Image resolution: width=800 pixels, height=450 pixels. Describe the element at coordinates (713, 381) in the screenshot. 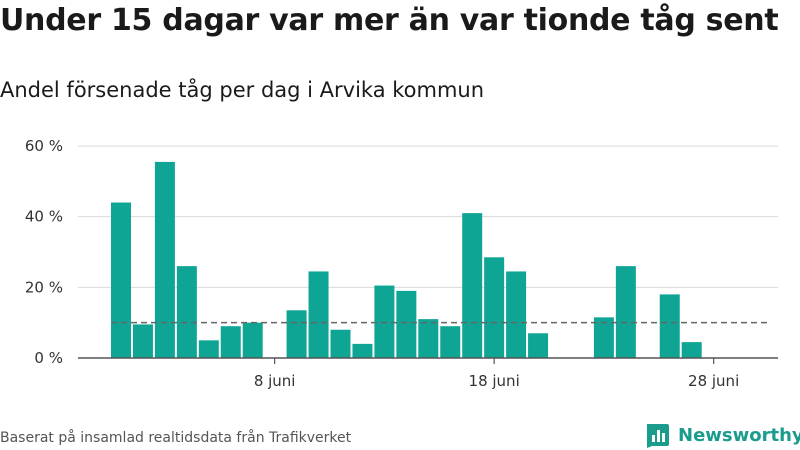

I see `x-tick-label: 28 juni` at that location.